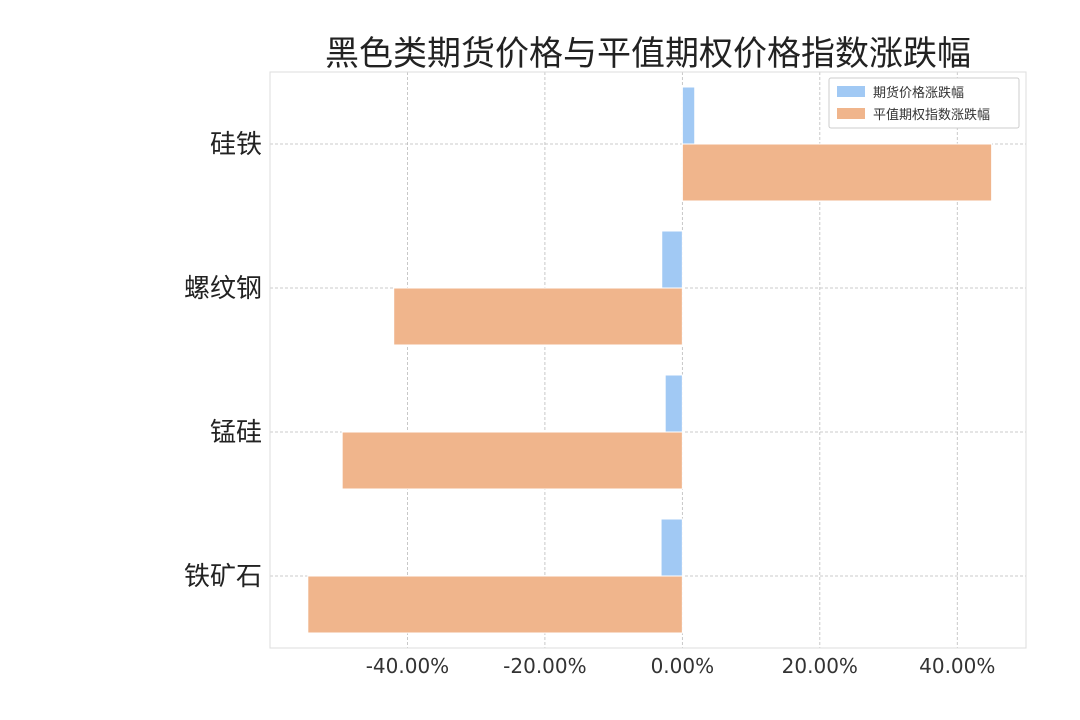 The height and width of the screenshot is (720, 1080). I want to click on bar-螺纹钢-futures, so click(672, 259).